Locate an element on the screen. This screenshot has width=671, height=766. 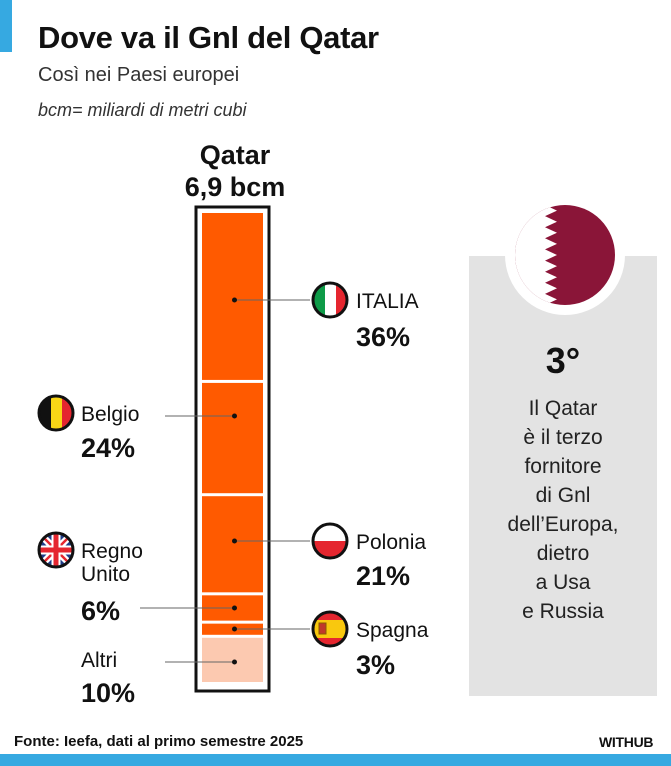
leader-dot-spagna is located at coordinates (234, 629).